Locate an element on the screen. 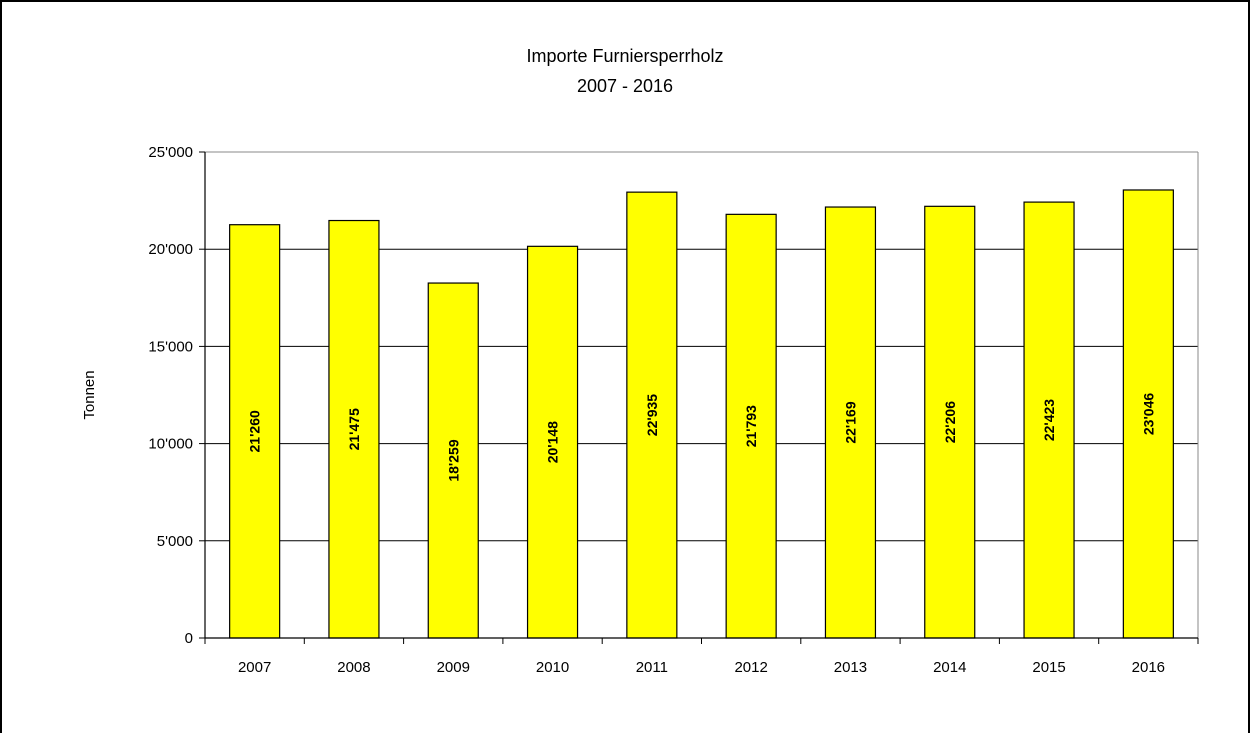  x-tick-label: 2012 is located at coordinates (750, 667).